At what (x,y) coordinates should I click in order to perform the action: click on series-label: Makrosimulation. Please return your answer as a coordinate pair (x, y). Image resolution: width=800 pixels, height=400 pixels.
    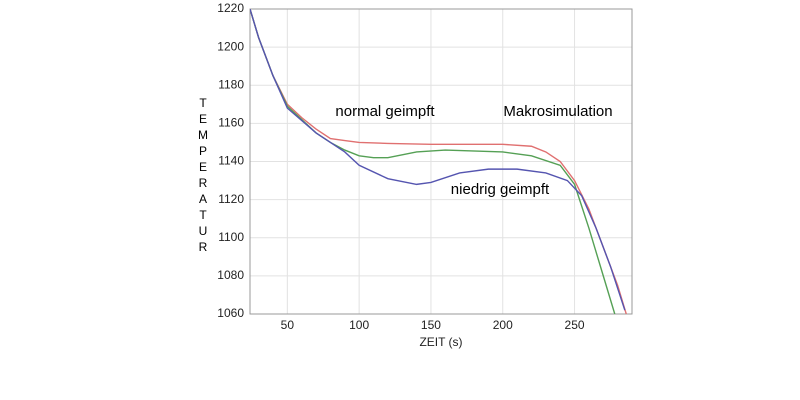
    Looking at the image, I should click on (557, 111).